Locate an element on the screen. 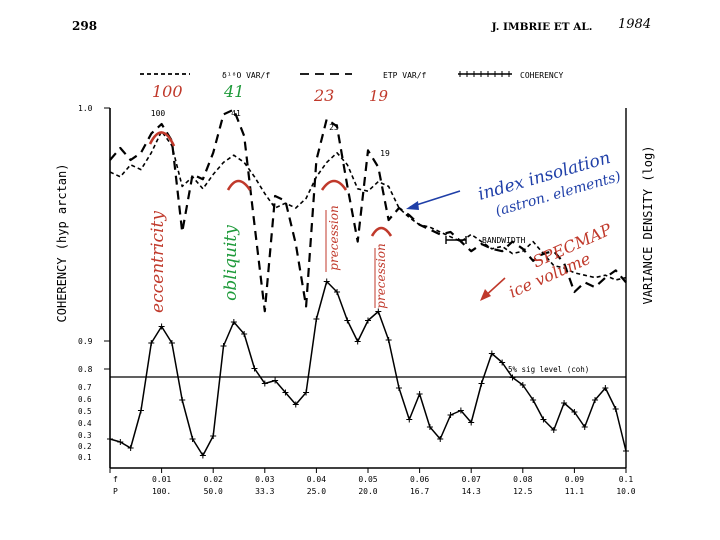 Image resolution: width=720 pixels, height=540 pixels. bandwidth-label: BANDWIDTH is located at coordinates (504, 240).